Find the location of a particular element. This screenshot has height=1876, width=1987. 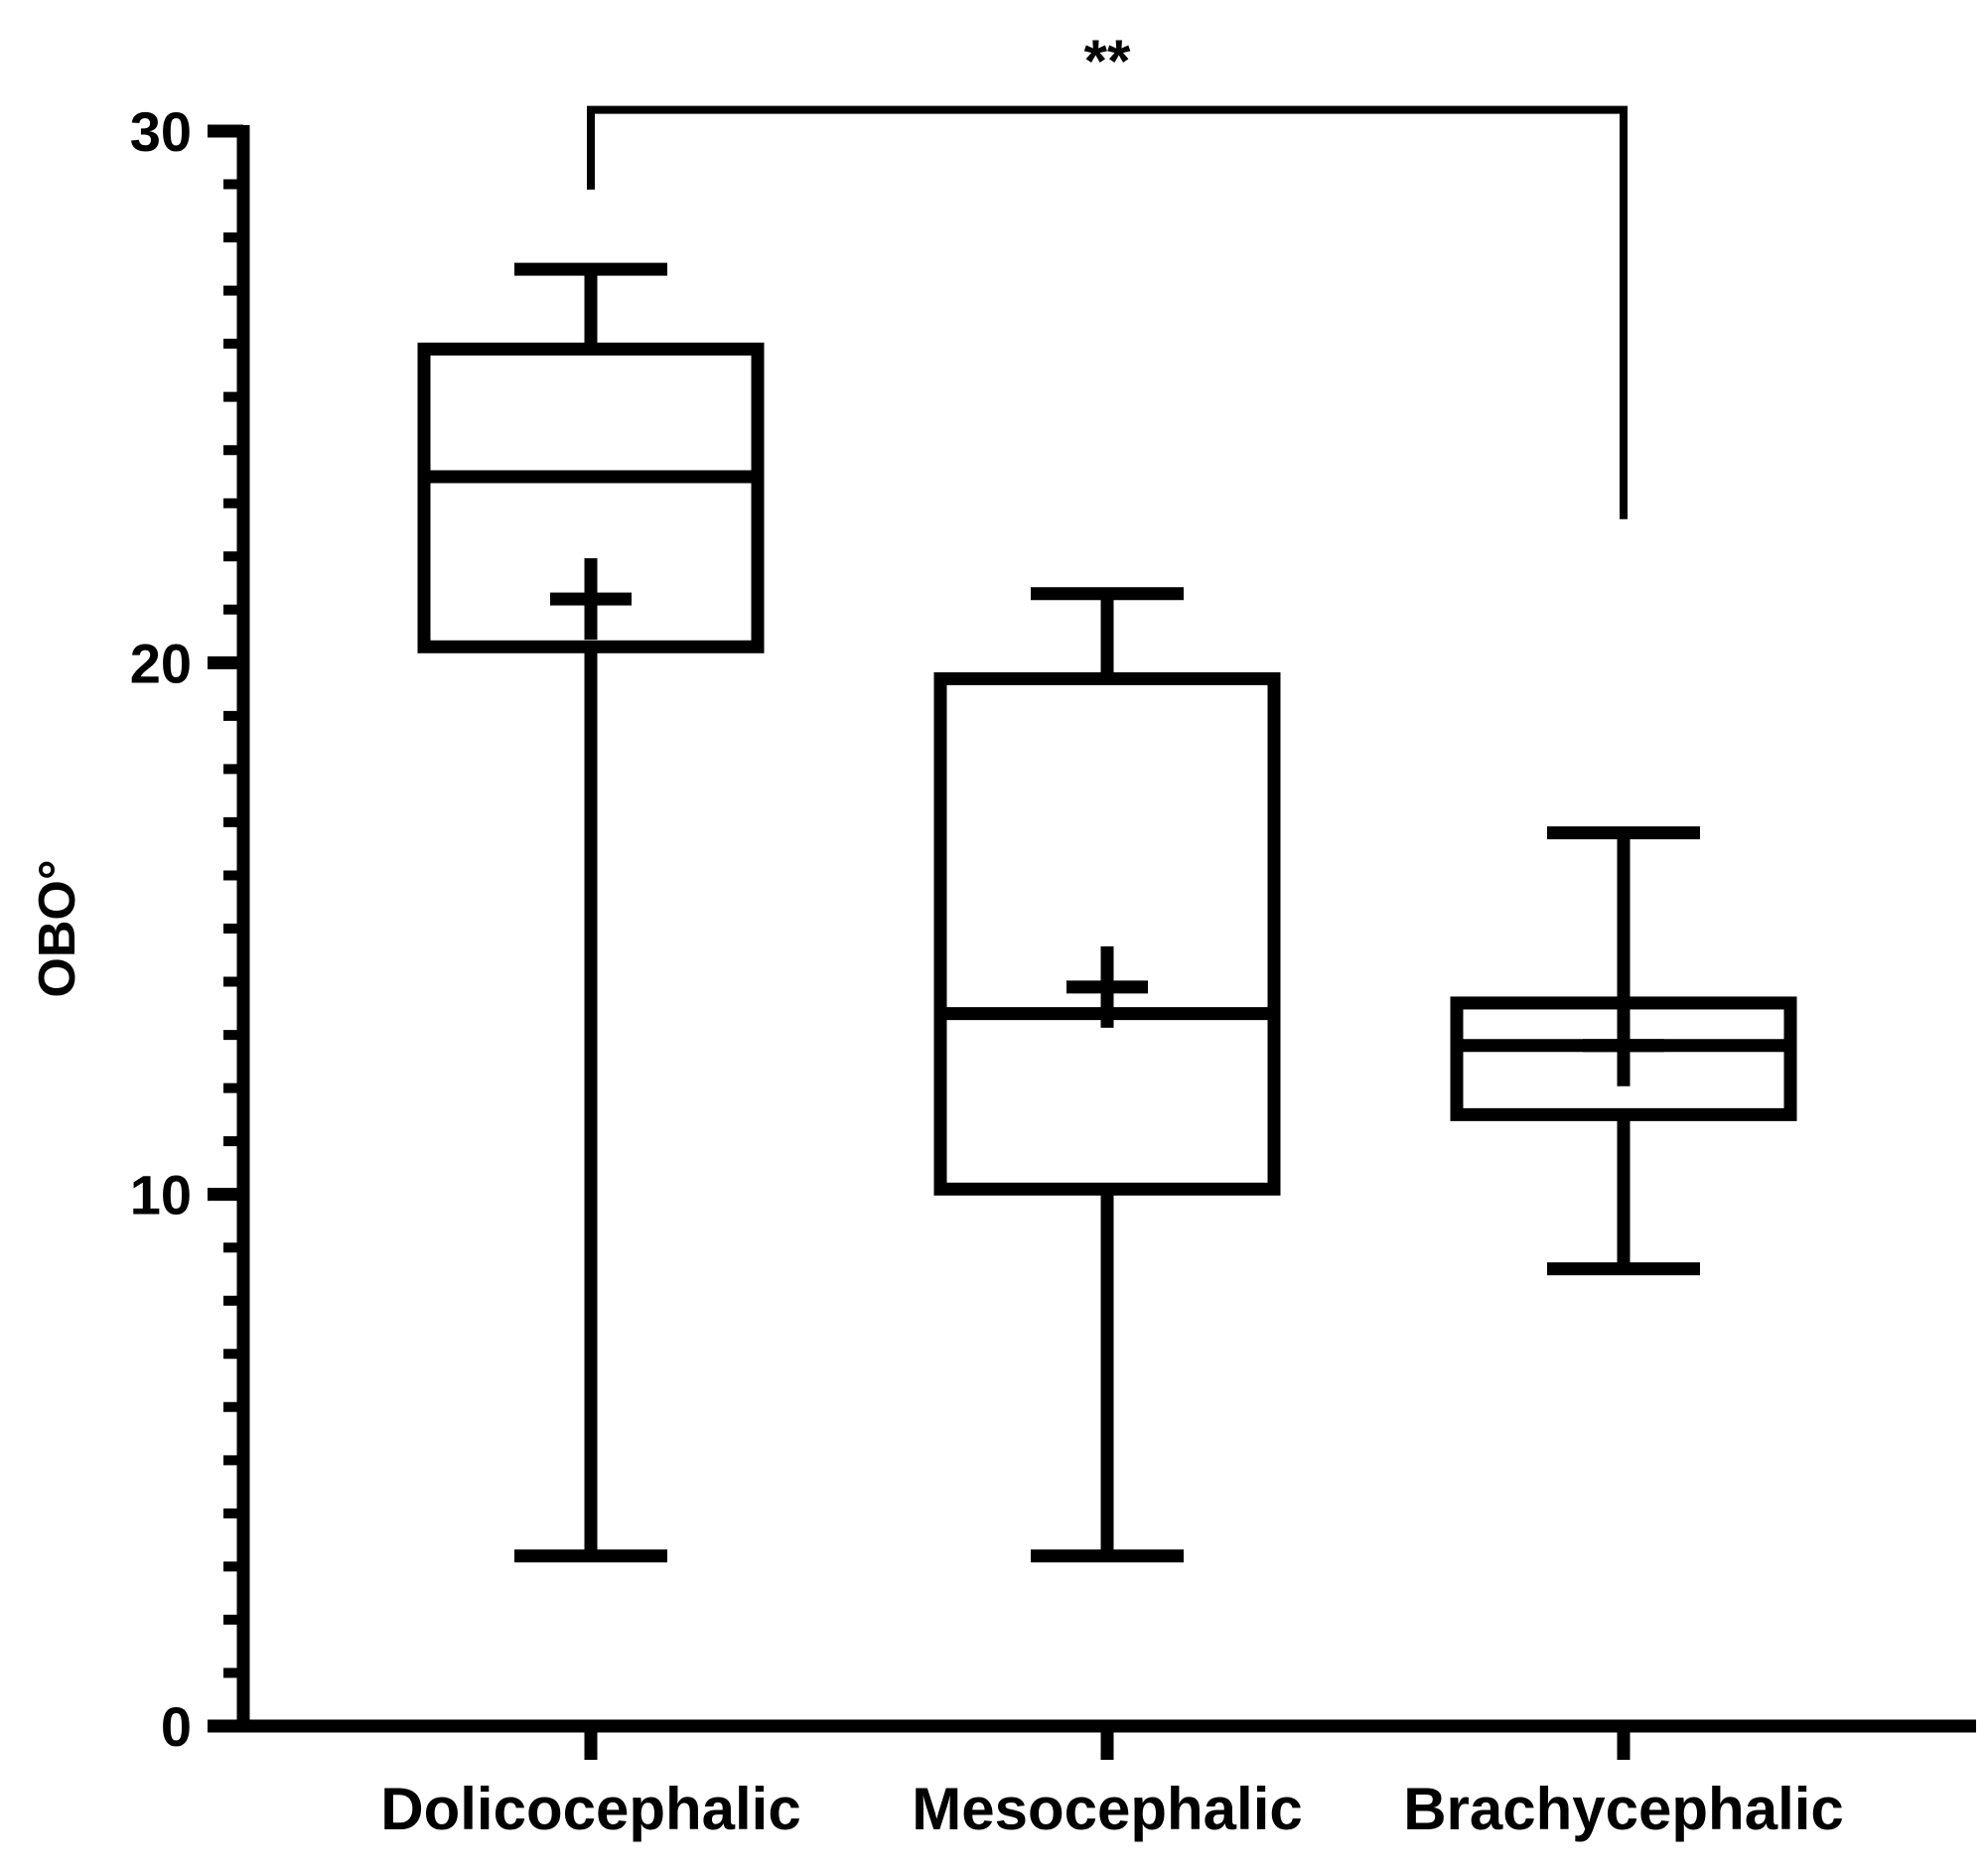

significance-annotation: ** is located at coordinates (1107, 274).